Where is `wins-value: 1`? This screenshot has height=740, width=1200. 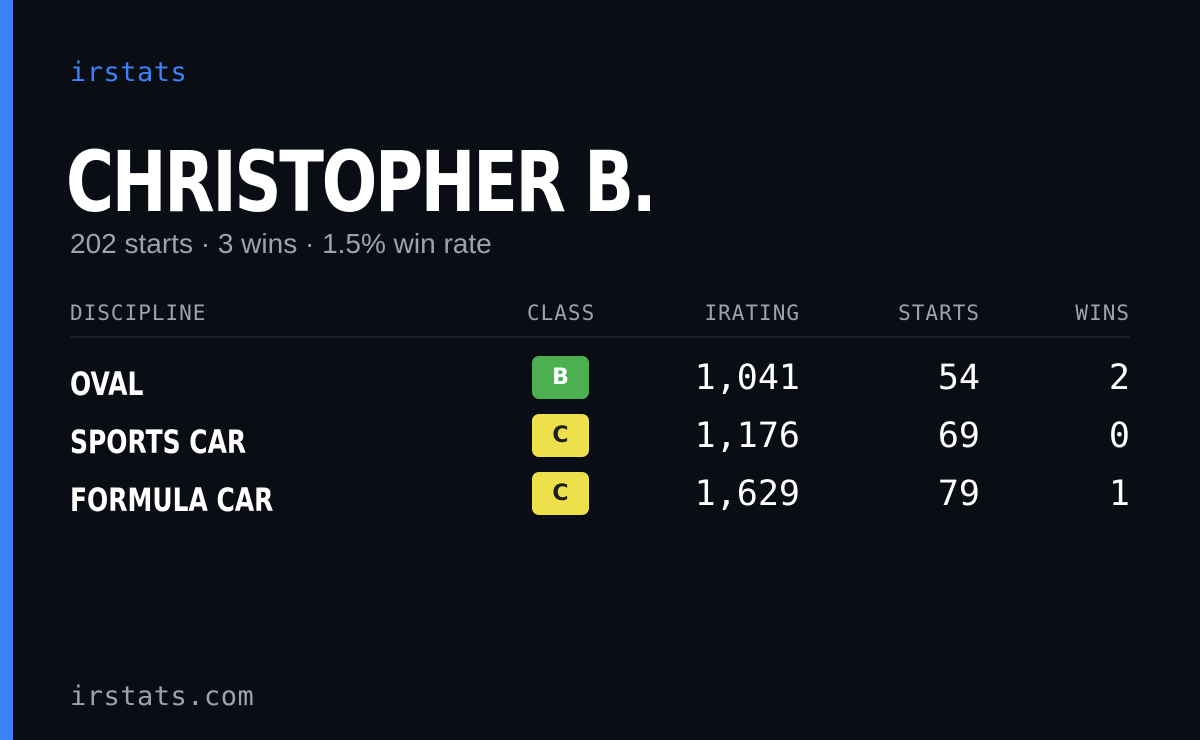
wins-value: 1 is located at coordinates (1119, 494).